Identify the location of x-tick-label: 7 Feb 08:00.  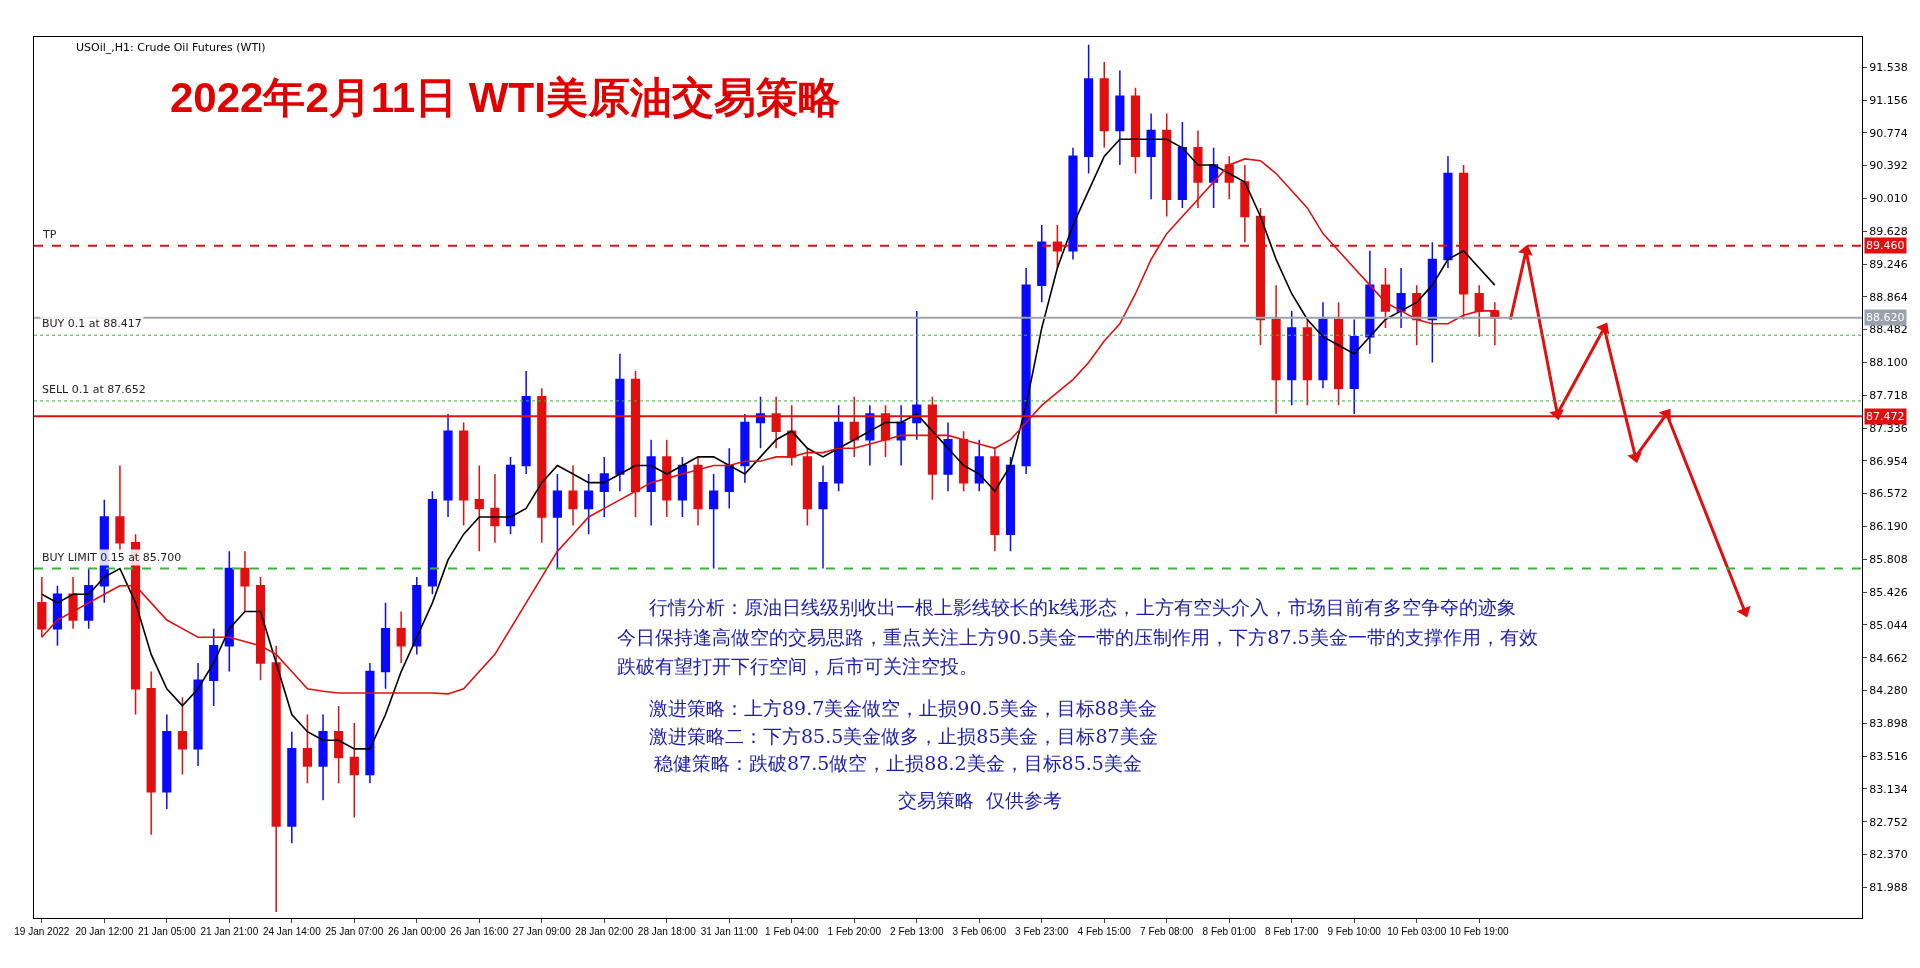
(1167, 931).